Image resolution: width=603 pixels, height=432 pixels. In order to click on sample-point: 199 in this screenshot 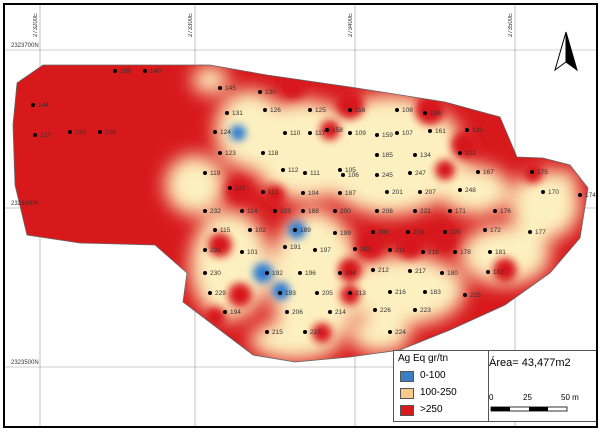, I will do `click(342, 233)`.